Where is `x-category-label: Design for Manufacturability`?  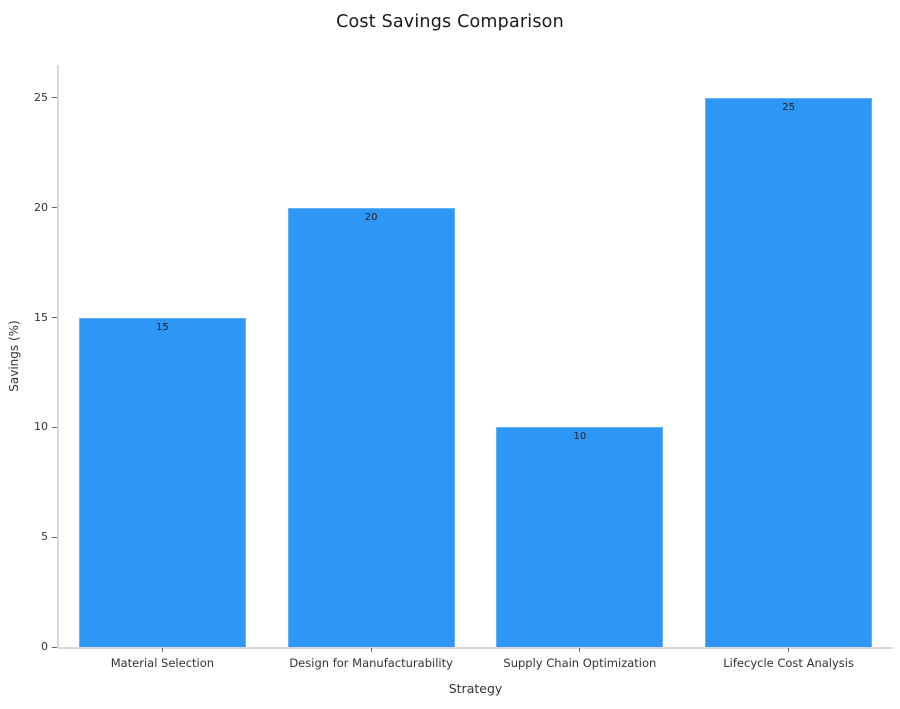 x-category-label: Design for Manufacturability is located at coordinates (371, 663).